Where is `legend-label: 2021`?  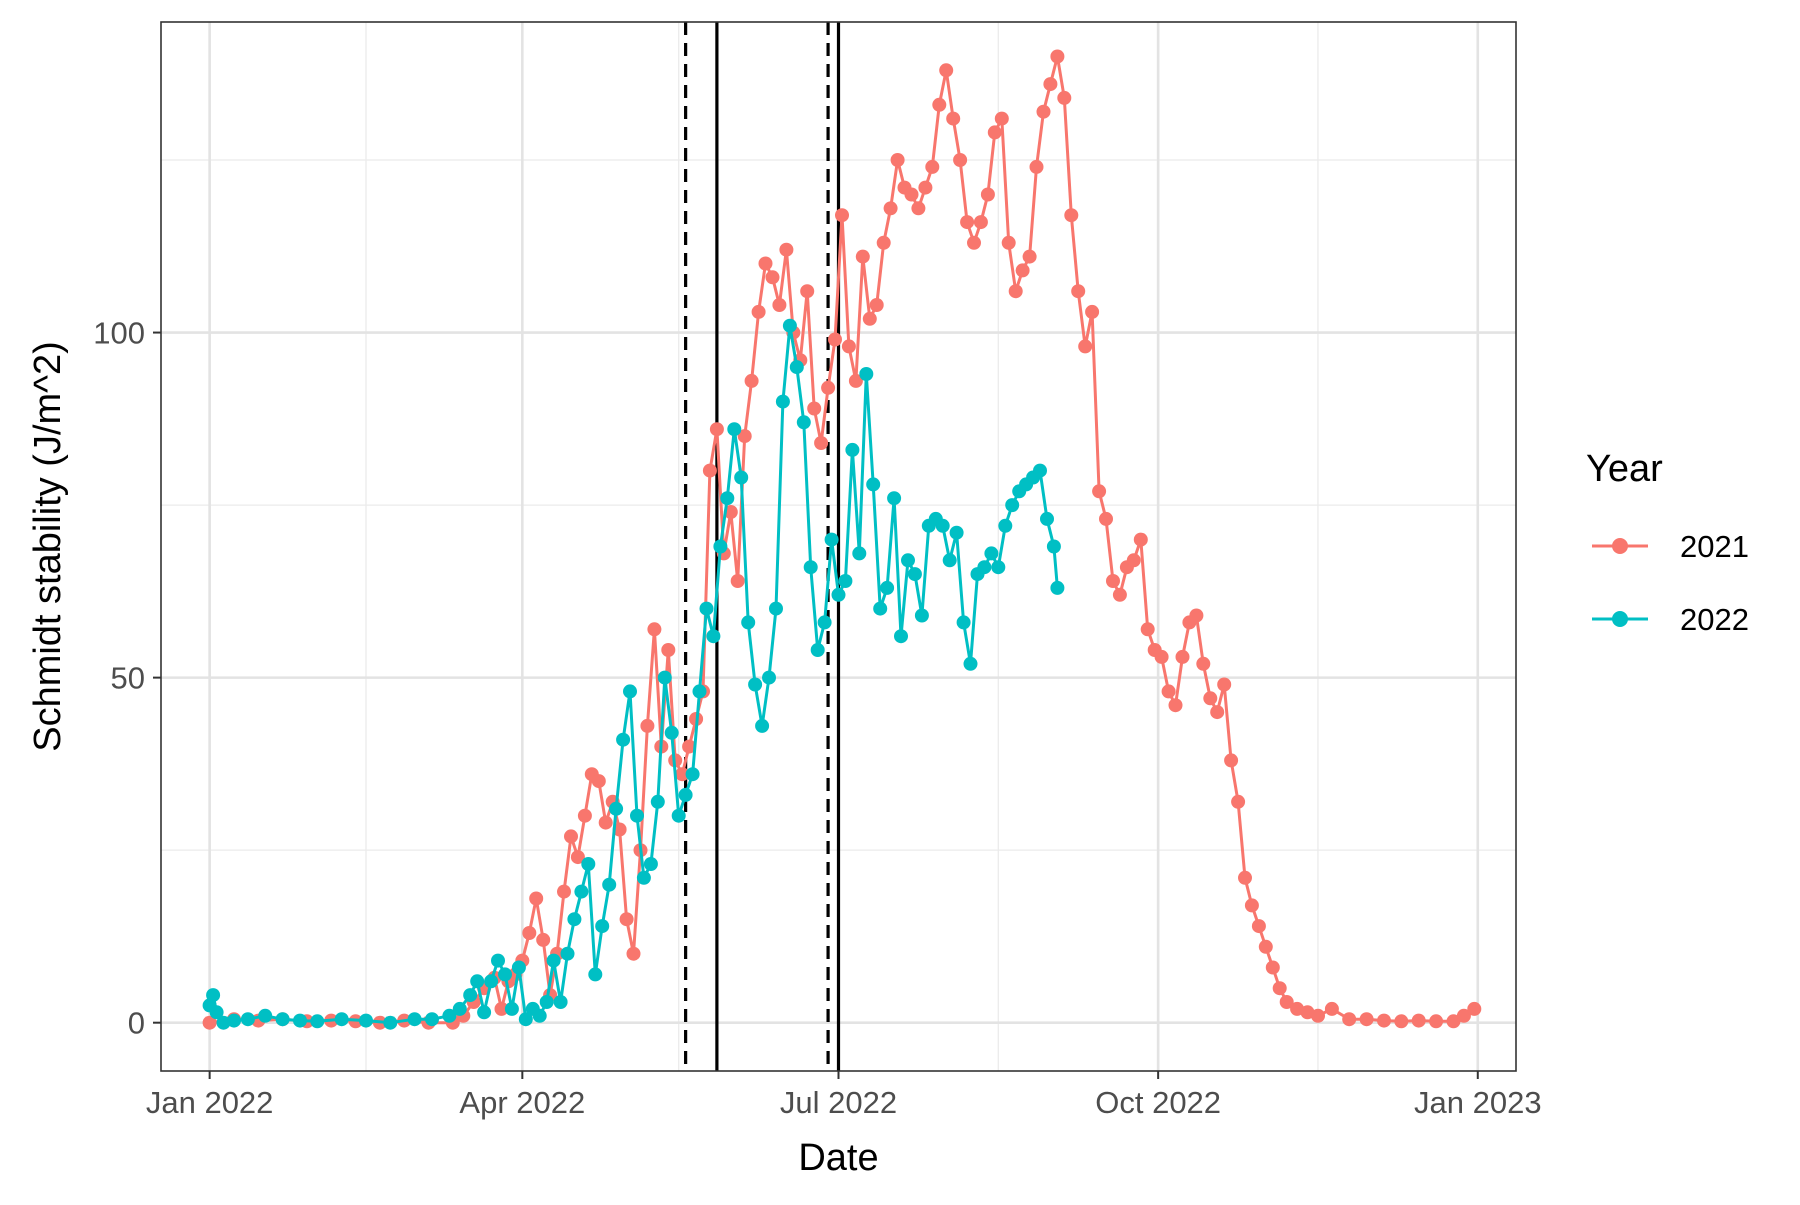
legend-label: 2021 is located at coordinates (1714, 546).